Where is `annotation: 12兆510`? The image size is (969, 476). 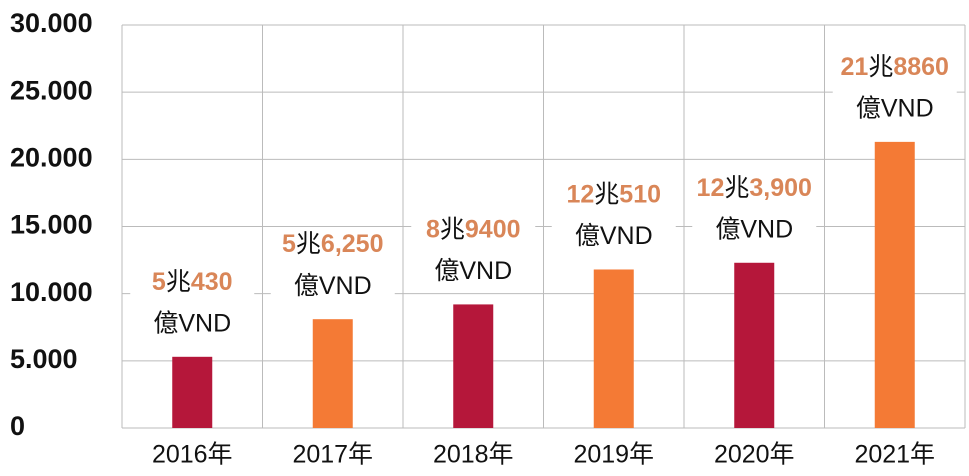
annotation: 12兆510 is located at coordinates (613, 194).